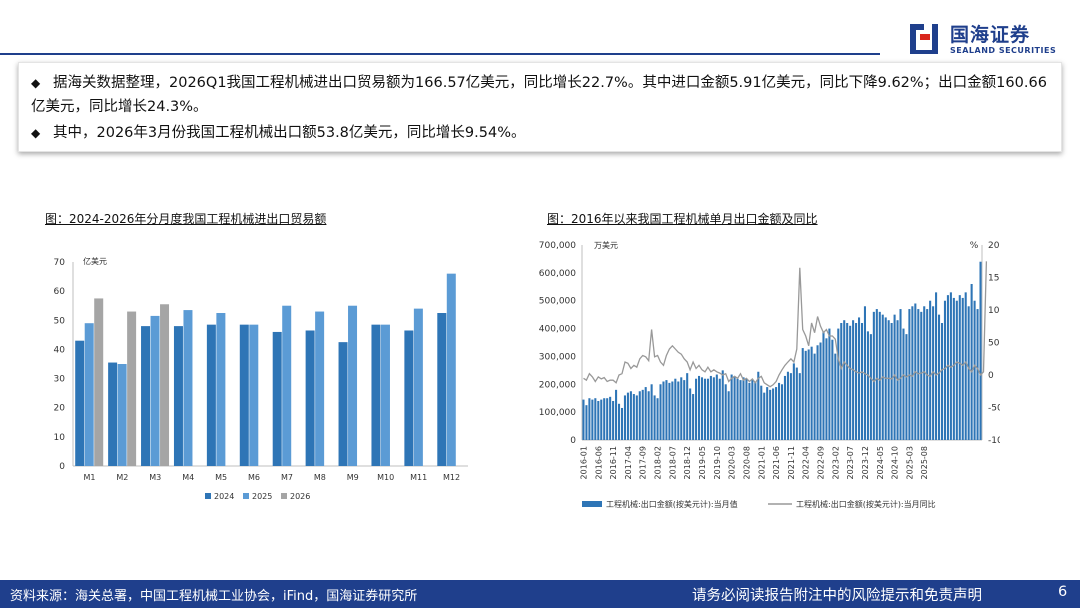  I want to click on x-tick-label: 2016-01, so click(583, 462).